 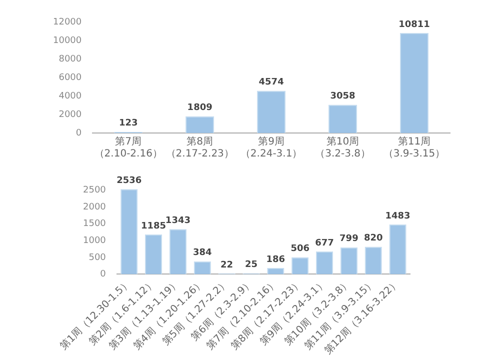 I want to click on data-label: 1483, so click(x=397, y=216).